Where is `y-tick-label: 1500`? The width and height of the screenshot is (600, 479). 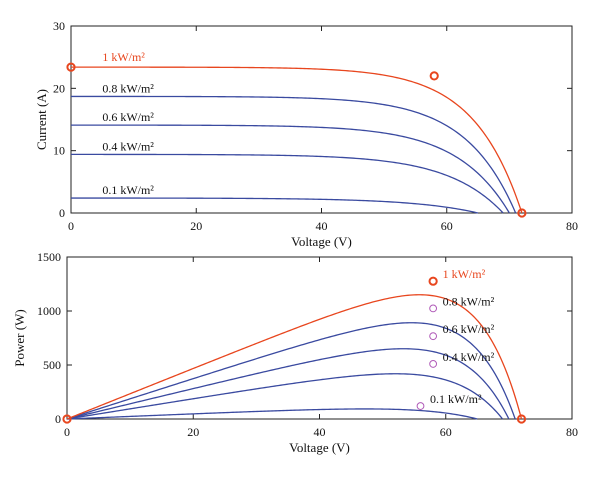 y-tick-label: 1500 is located at coordinates (49, 257).